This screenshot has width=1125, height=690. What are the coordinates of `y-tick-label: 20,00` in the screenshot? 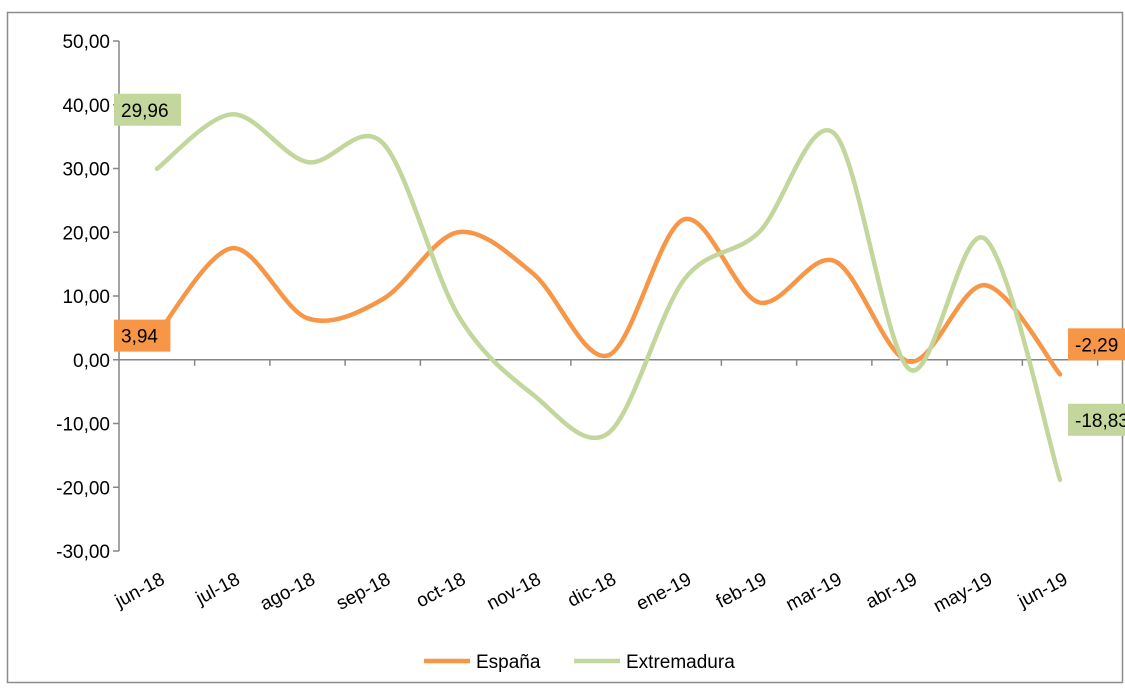 It's located at (86, 233).